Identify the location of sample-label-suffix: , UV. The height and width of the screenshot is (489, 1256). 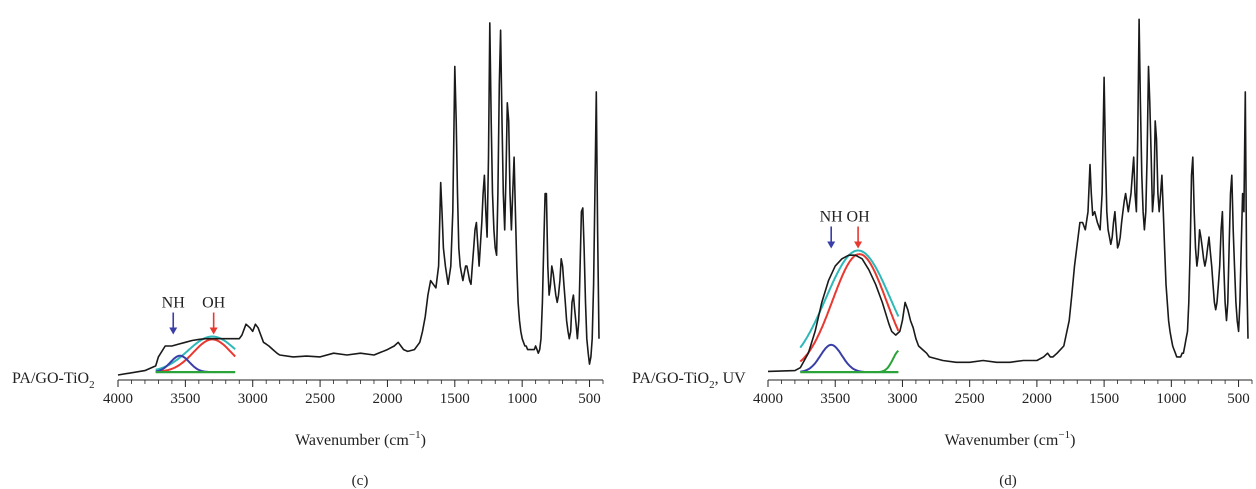
(731, 378).